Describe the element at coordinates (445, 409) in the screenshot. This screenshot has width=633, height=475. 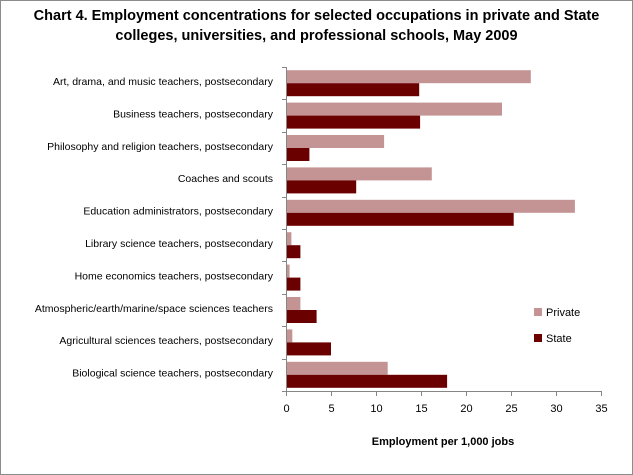
I see `tick-labels: 0 5 10 15 20 25 30 35` at that location.